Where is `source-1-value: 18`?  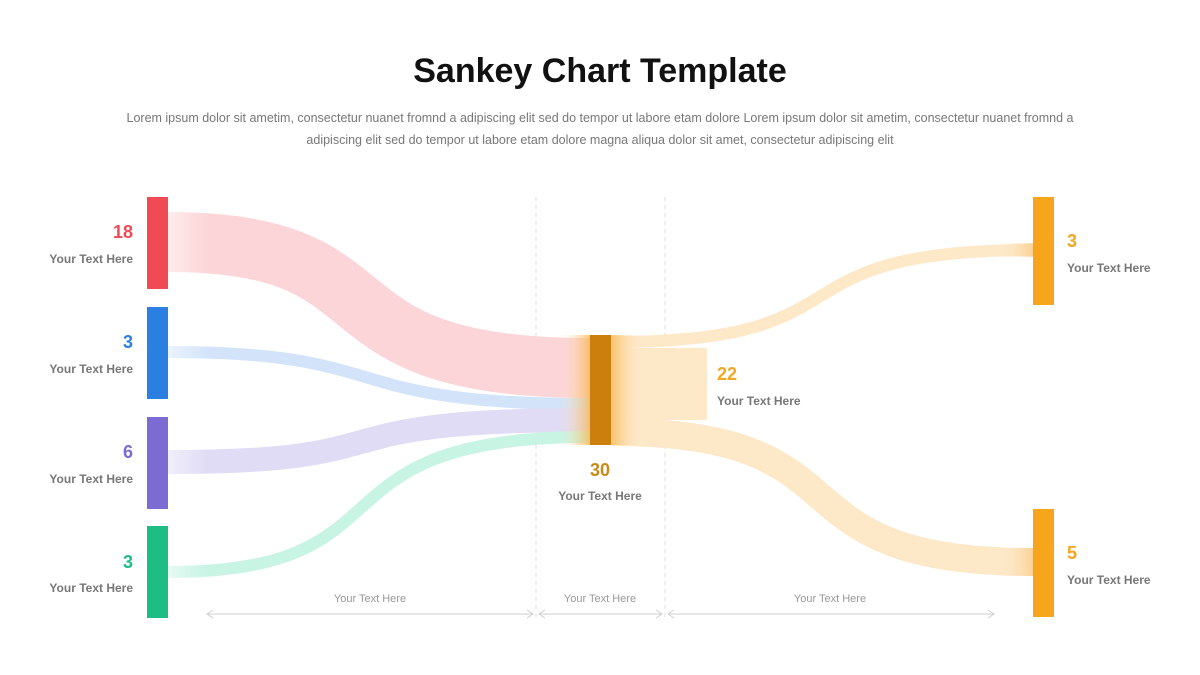 source-1-value: 18 is located at coordinates (123, 232).